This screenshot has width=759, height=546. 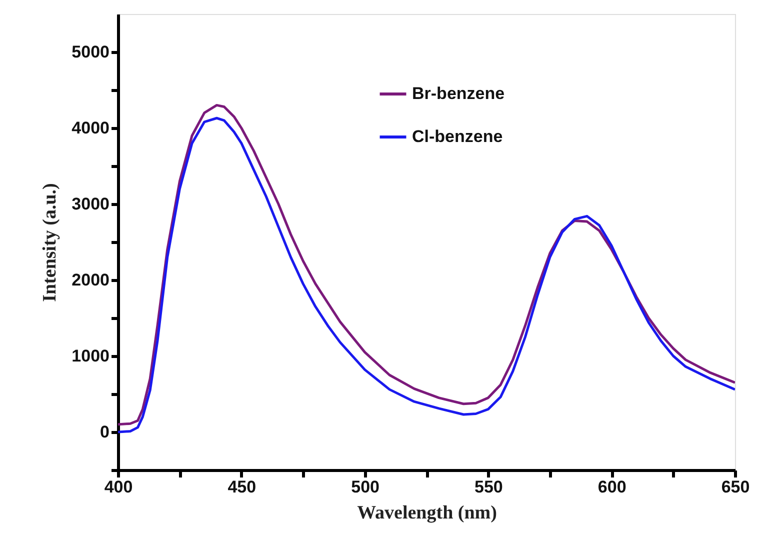 I want to click on x-tick-label: 600, so click(x=612, y=487).